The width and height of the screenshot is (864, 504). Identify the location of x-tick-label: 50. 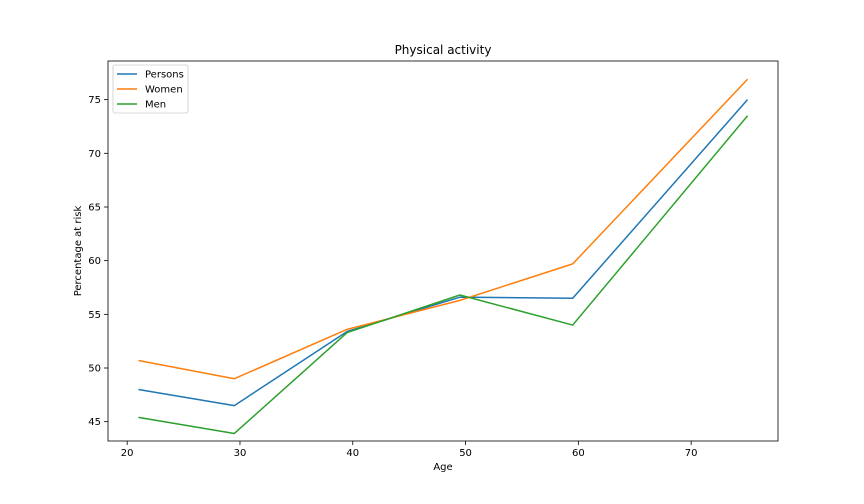
(465, 453).